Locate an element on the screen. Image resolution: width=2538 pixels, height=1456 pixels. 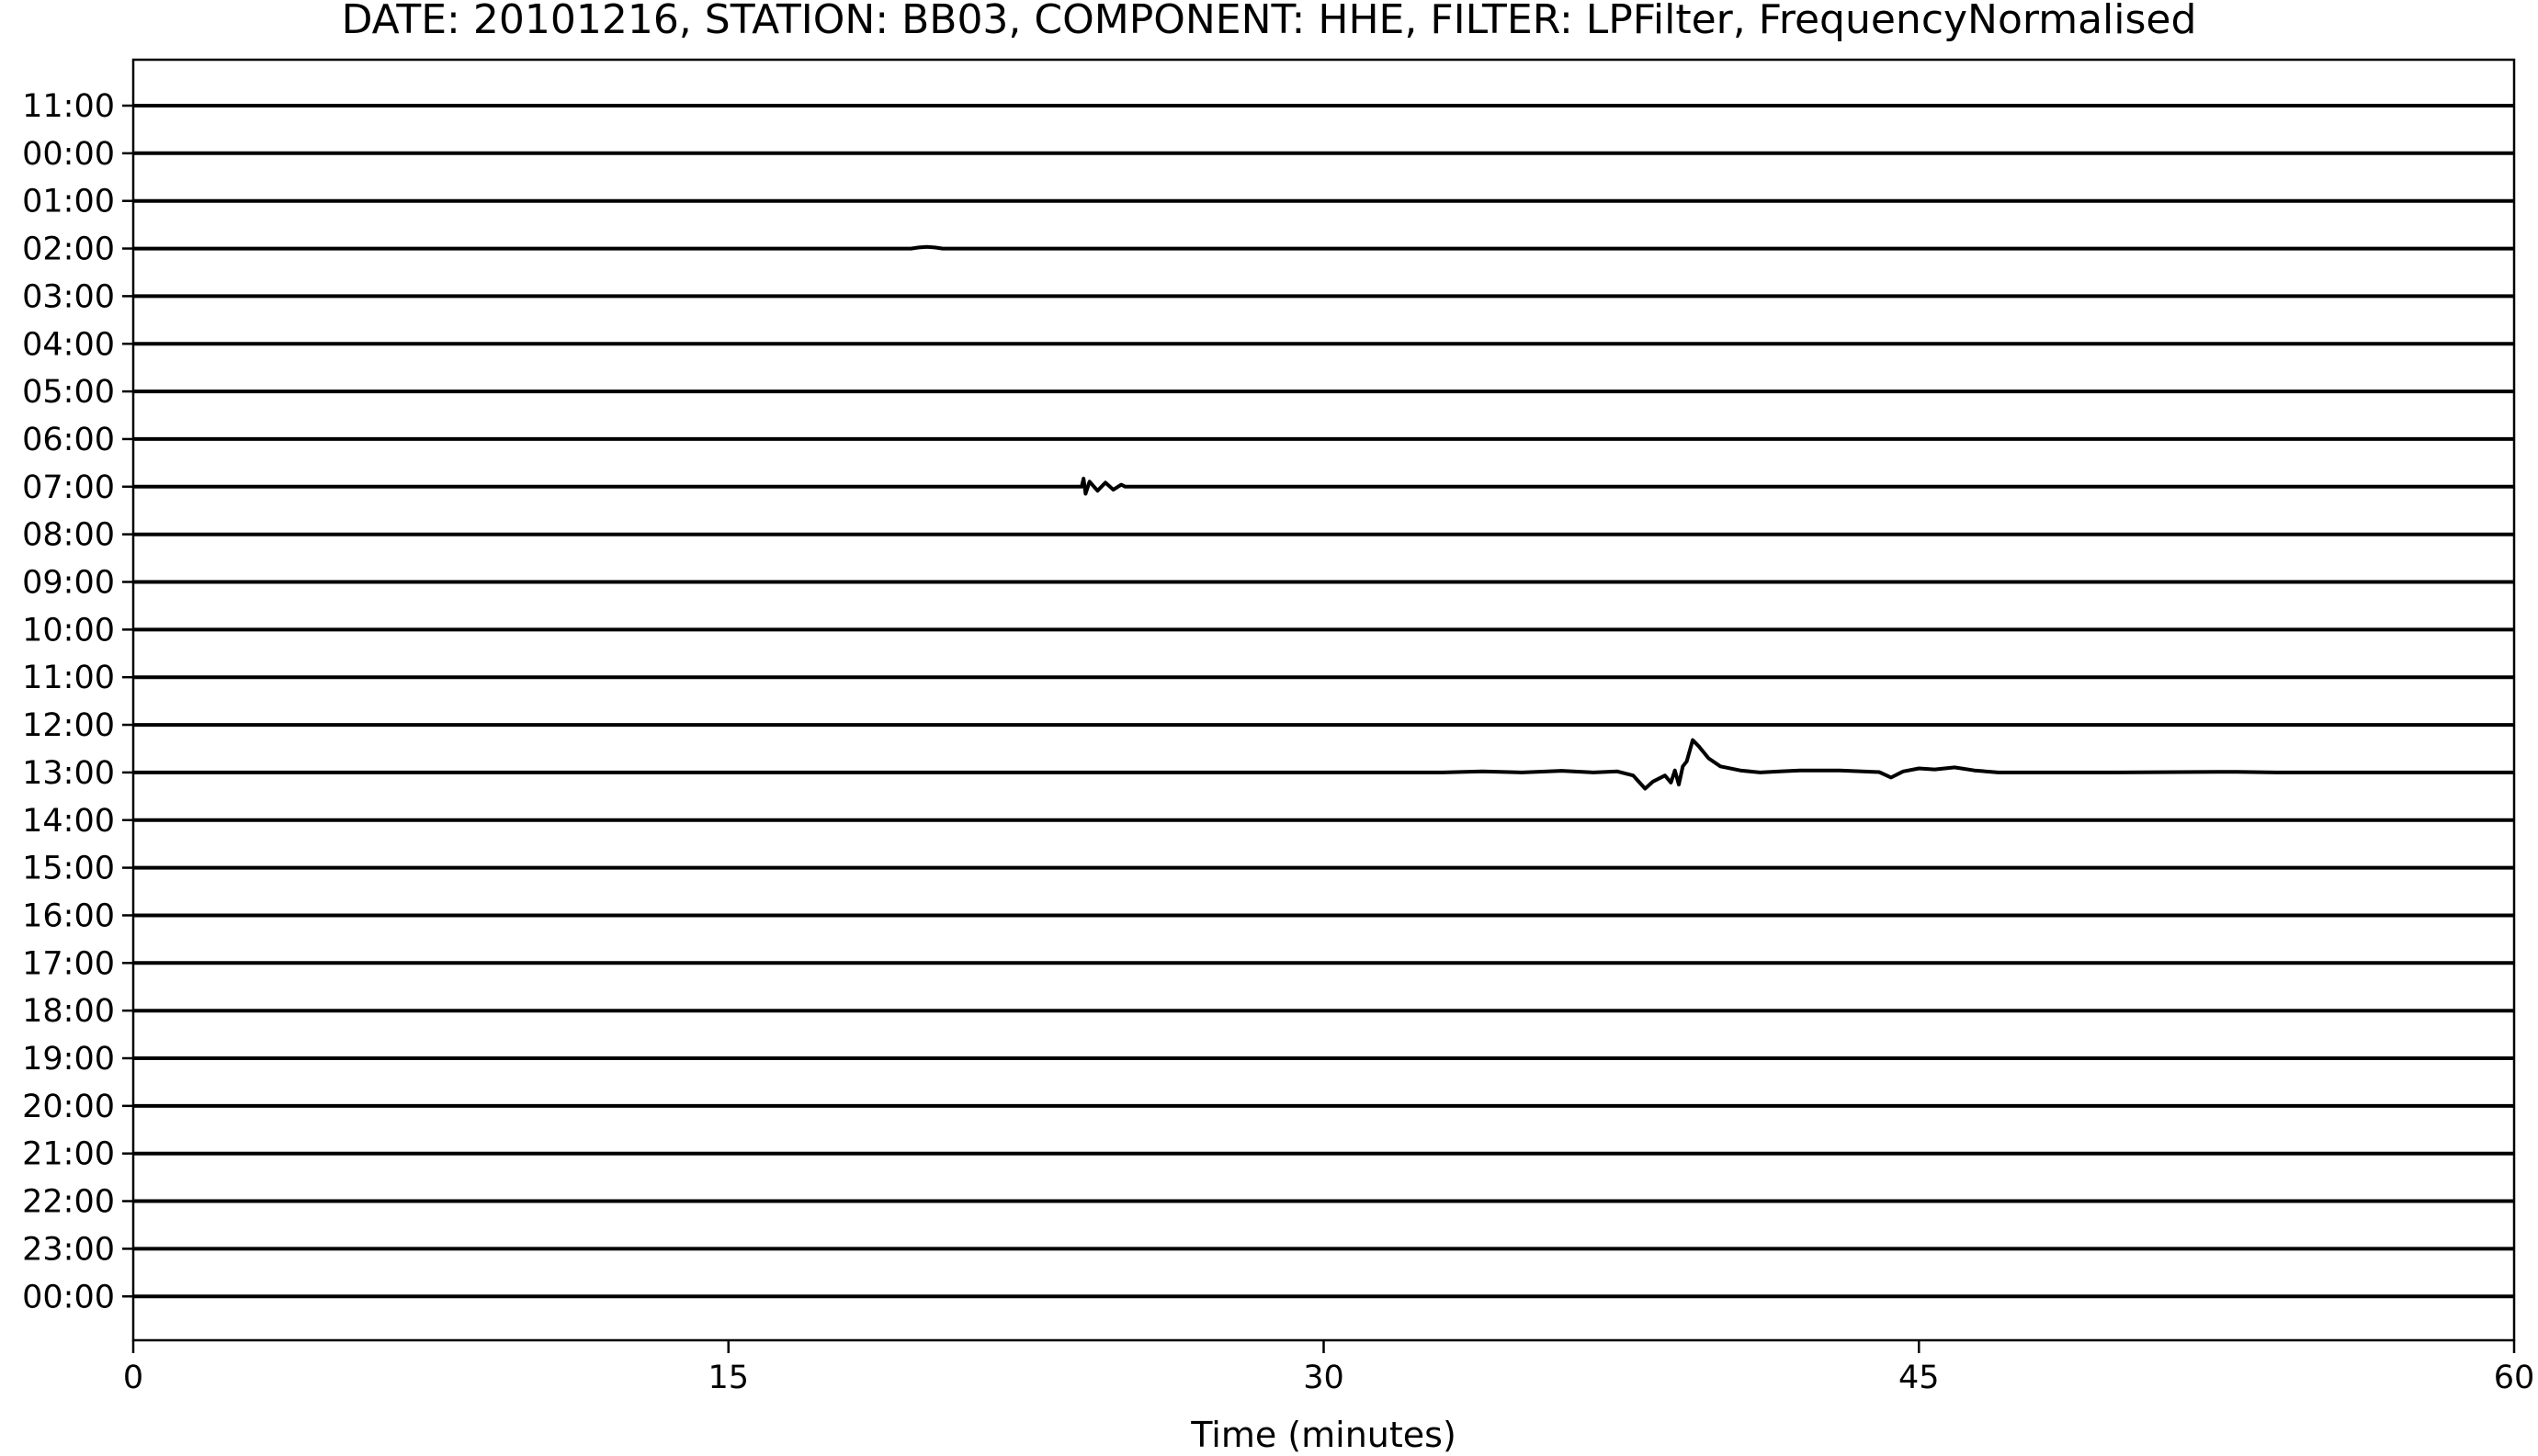
y-tick-label: 18:00 is located at coordinates (68, 1011).